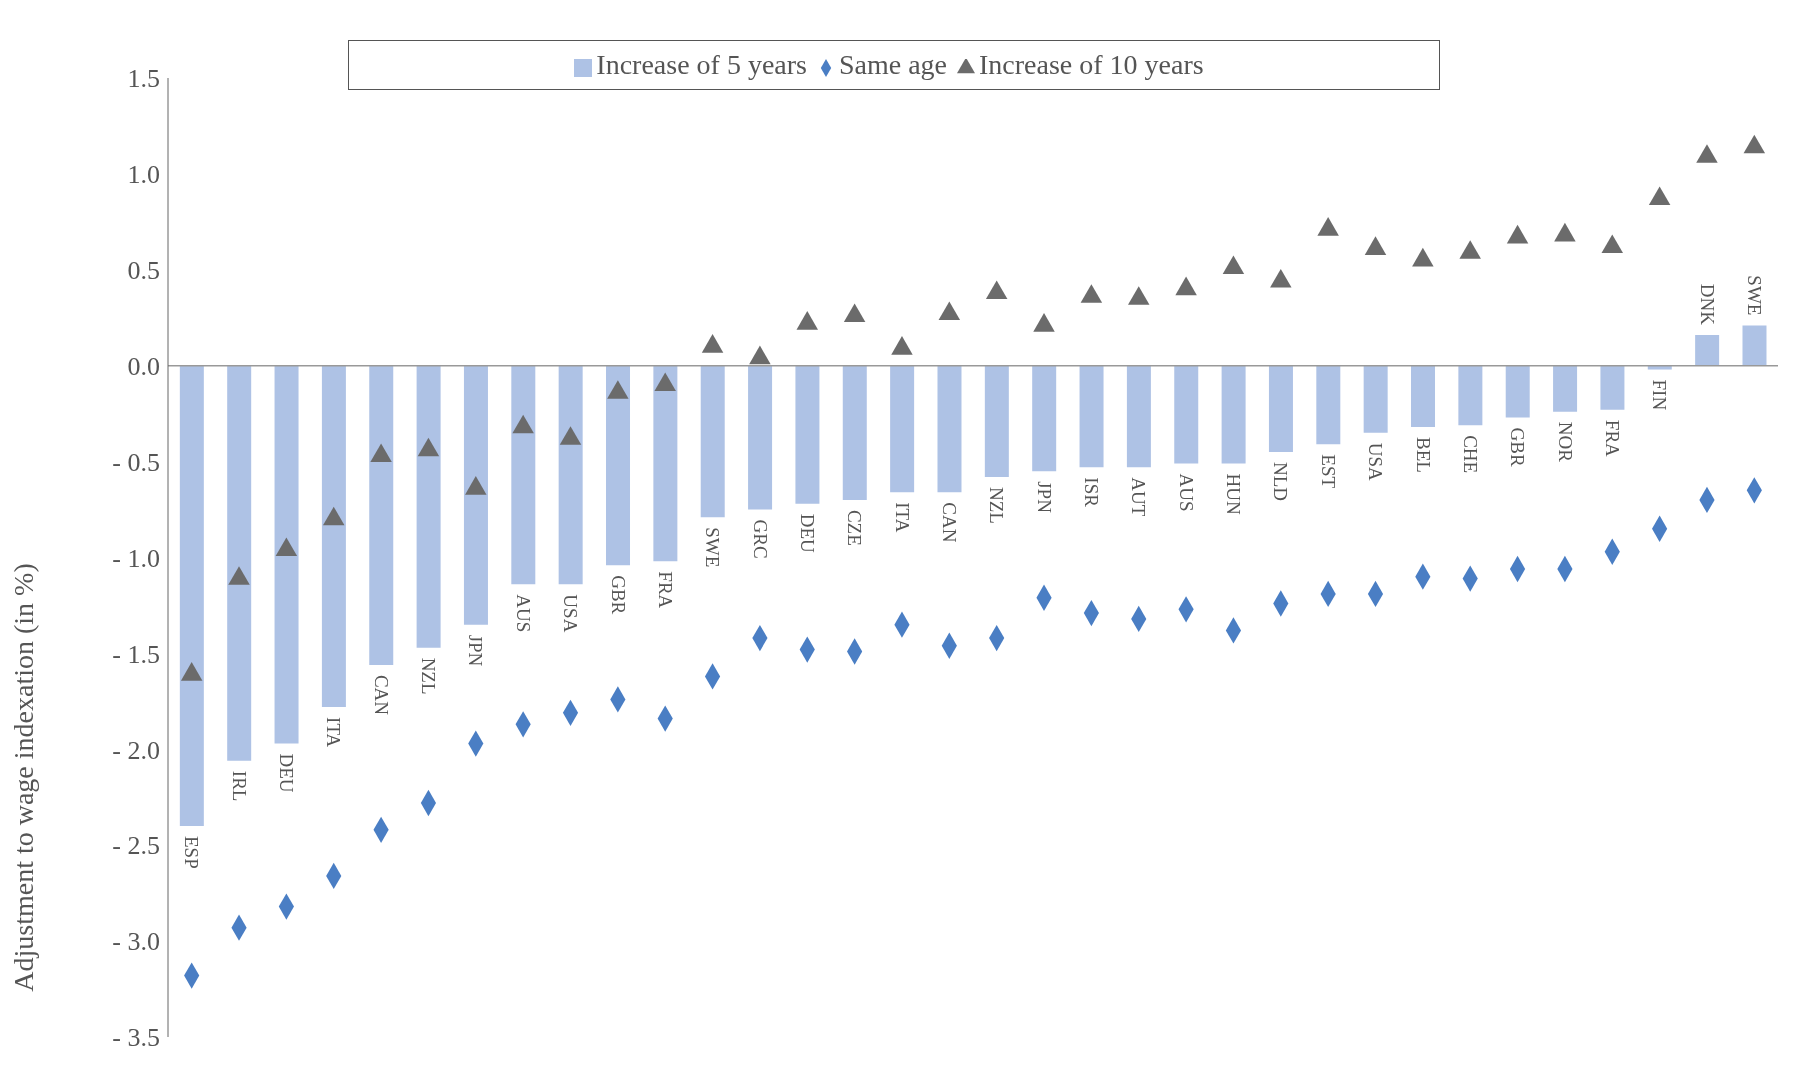  What do you see at coordinates (1707, 304) in the screenshot?
I see `x-tick-label: DNK` at bounding box center [1707, 304].